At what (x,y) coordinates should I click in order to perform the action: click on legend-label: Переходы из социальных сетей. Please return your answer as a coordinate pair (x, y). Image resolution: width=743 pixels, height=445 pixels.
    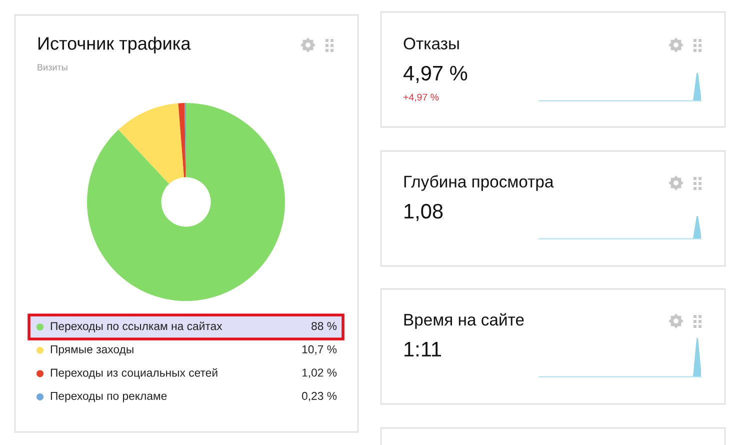
    Looking at the image, I should click on (134, 374).